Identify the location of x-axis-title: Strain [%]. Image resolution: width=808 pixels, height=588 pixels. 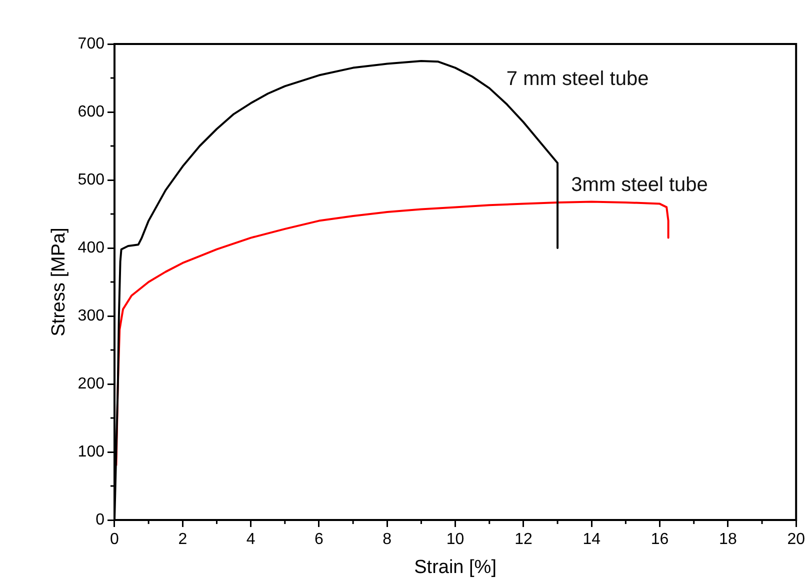
(455, 567).